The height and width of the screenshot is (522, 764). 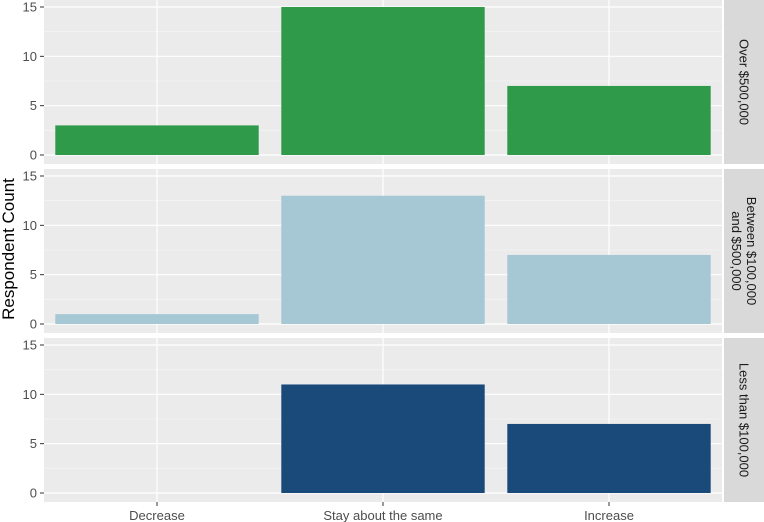 I want to click on facet-strip-label-line: Less than $100,000, so click(x=744, y=420).